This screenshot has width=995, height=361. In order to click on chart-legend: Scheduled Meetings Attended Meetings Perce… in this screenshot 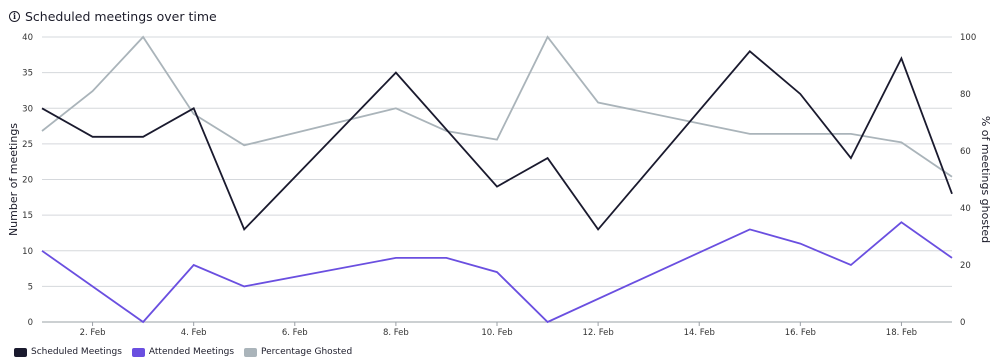, I will do `click(183, 352)`.